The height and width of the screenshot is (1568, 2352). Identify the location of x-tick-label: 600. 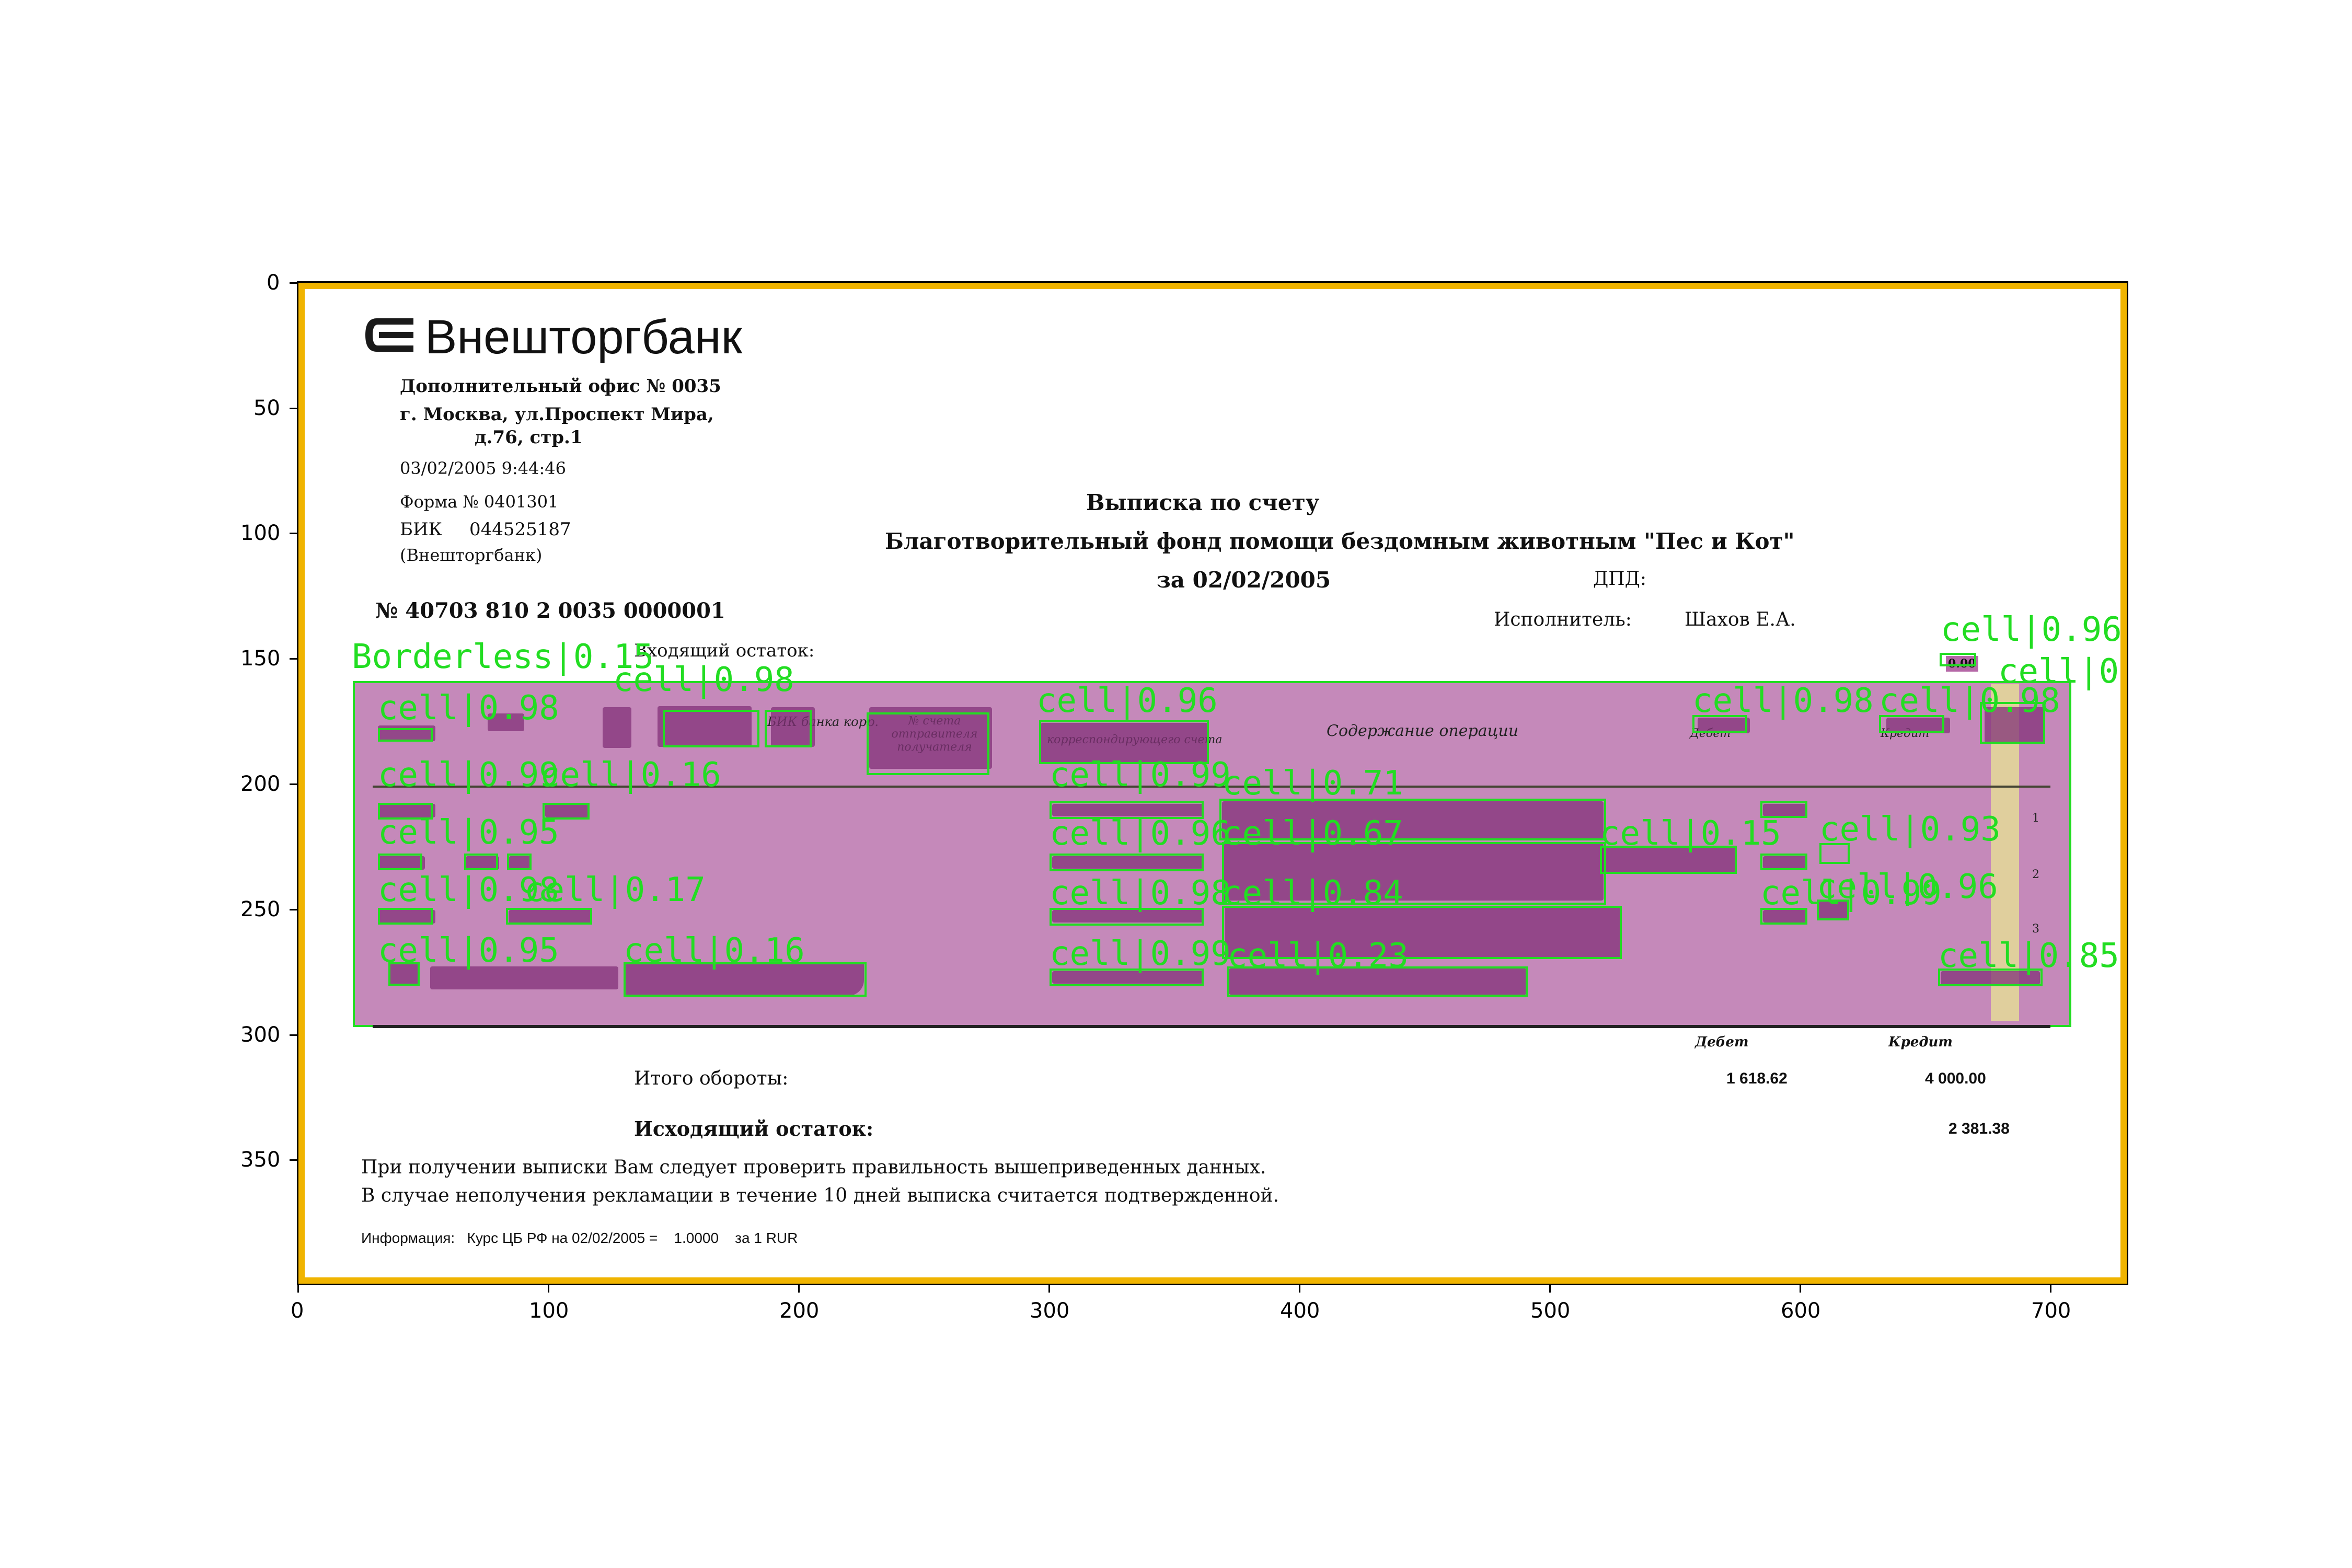
(1801, 1311).